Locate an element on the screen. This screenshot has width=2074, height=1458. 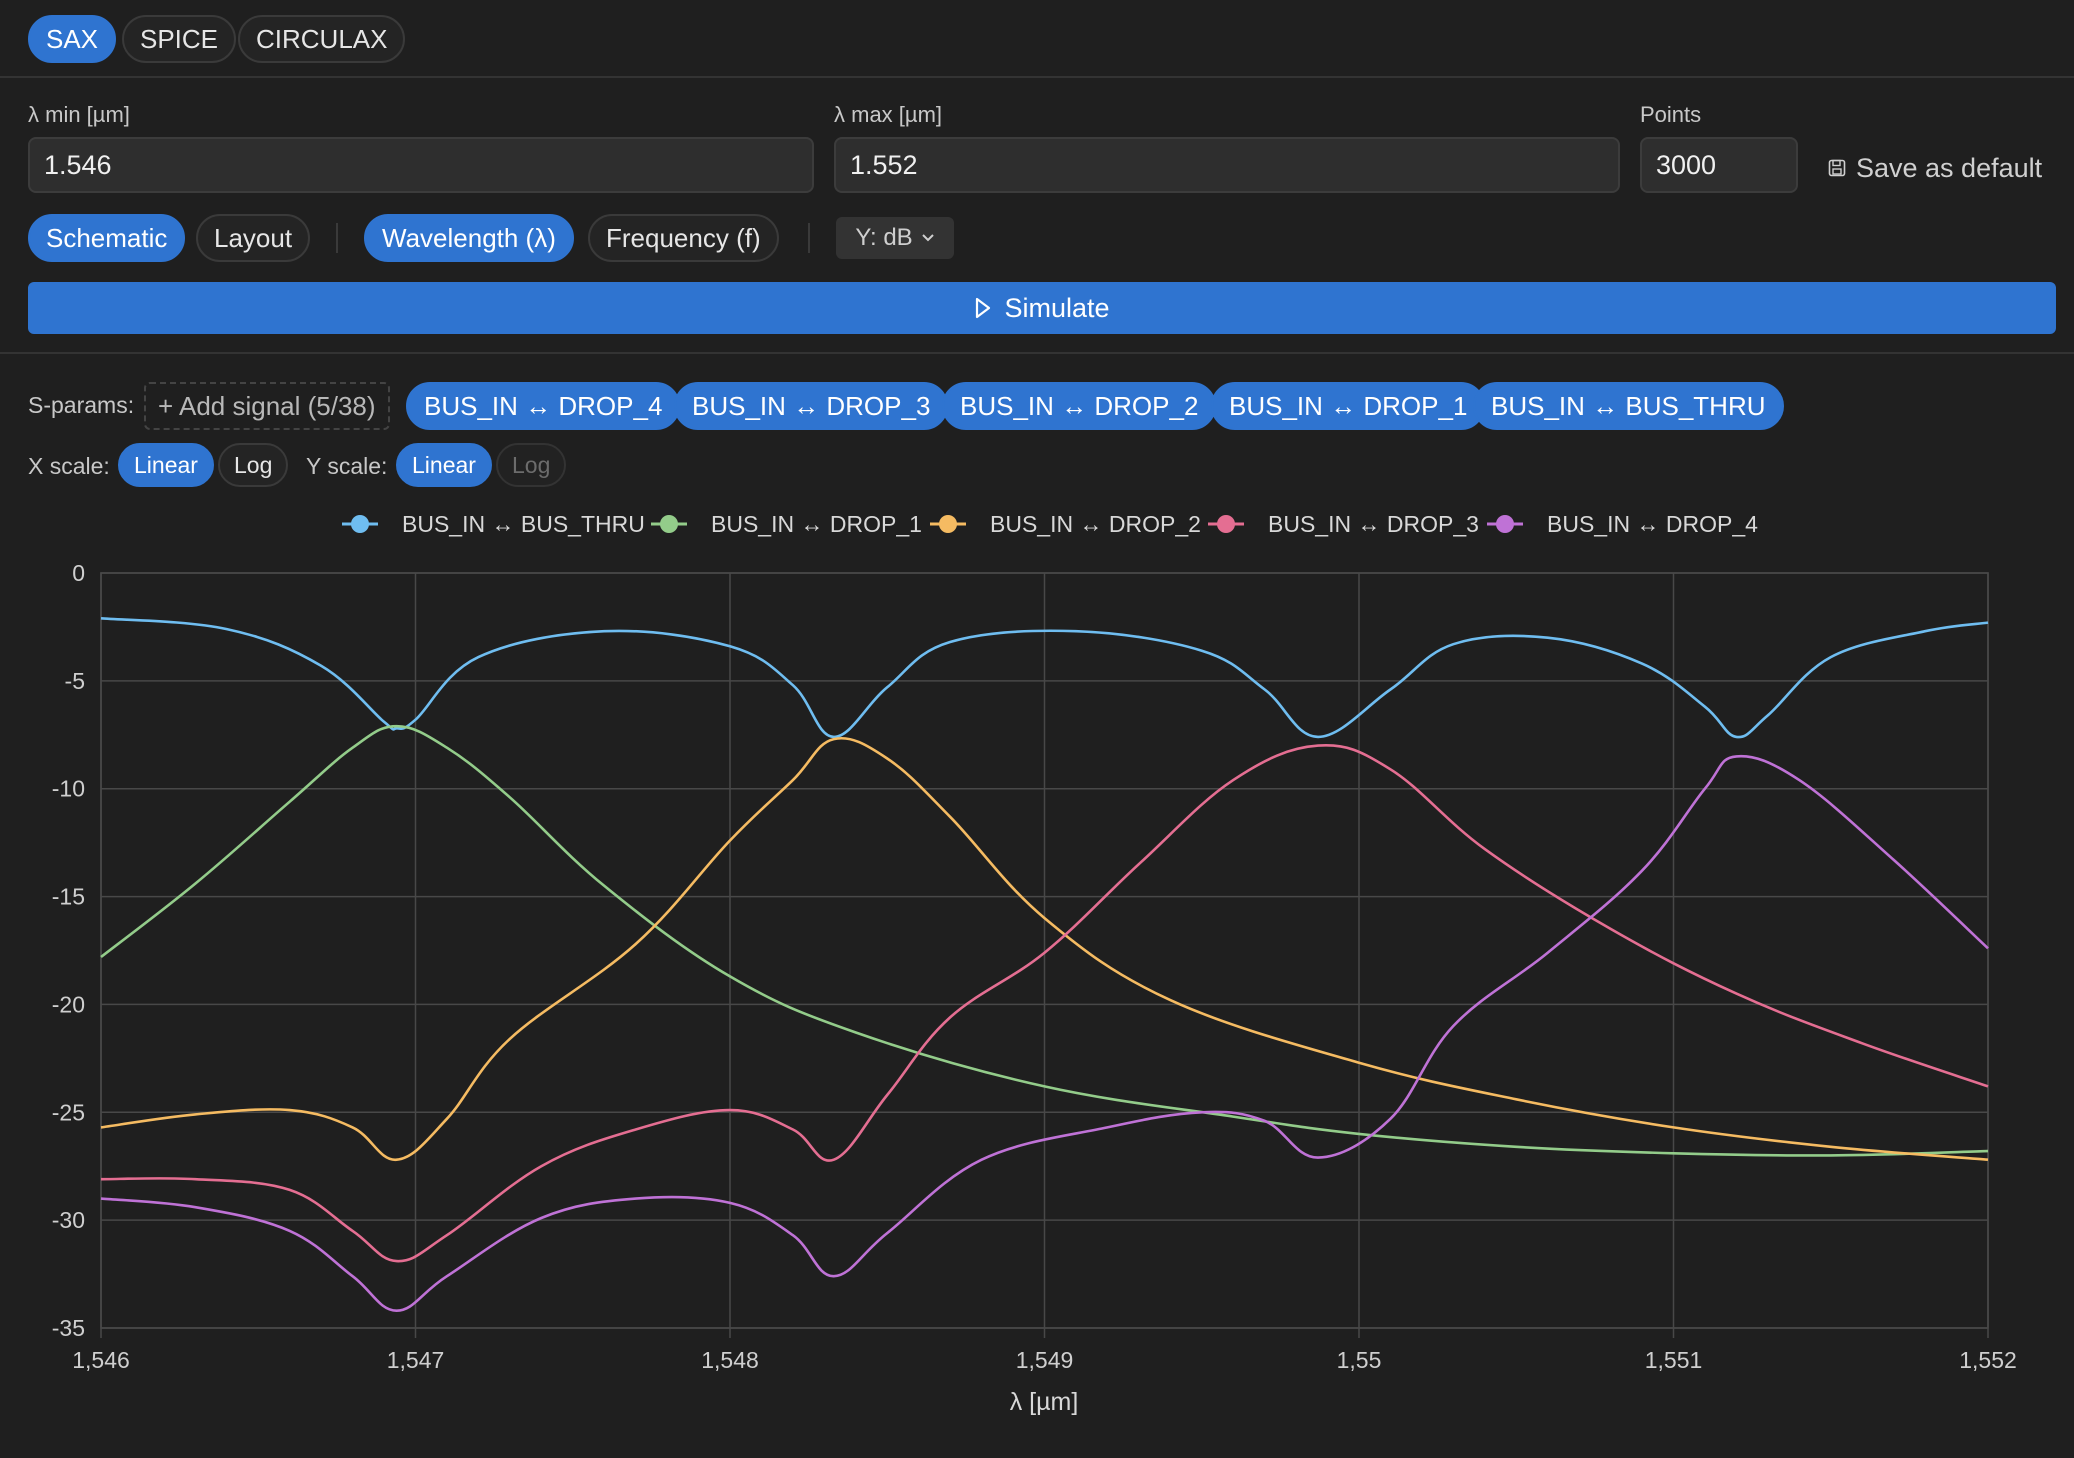
floppy-disk-icon is located at coordinates (1837, 168).